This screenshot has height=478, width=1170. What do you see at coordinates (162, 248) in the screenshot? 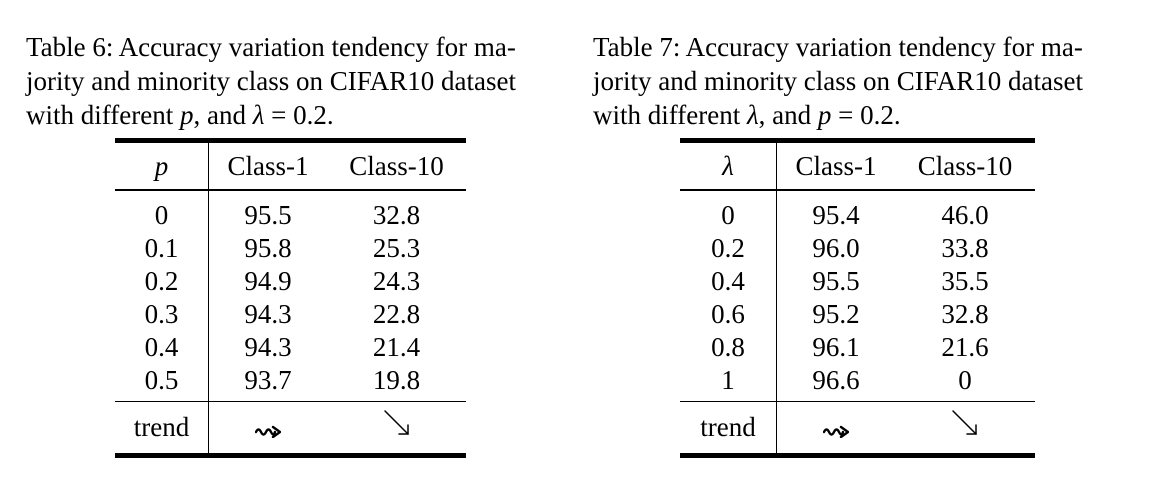
I see `param-cell: 0.1` at bounding box center [162, 248].